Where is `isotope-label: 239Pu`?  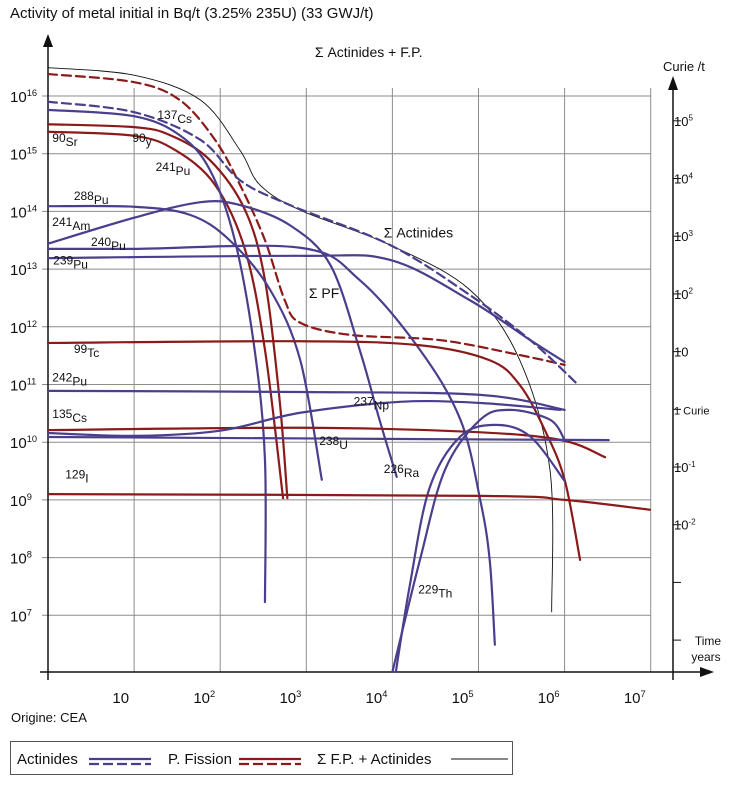
isotope-label: 239Pu is located at coordinates (70, 262).